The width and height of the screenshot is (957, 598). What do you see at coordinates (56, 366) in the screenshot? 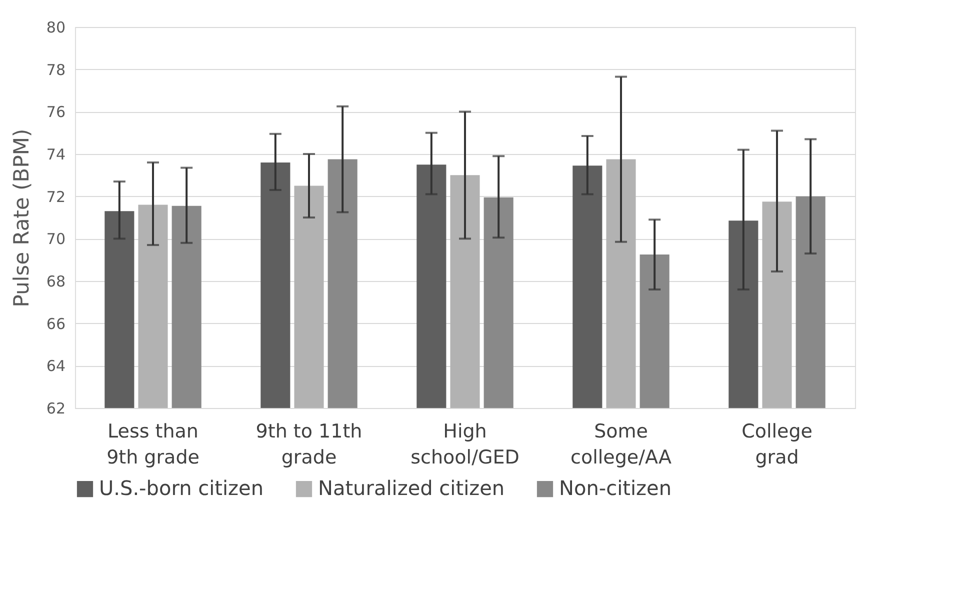
I see `y-tick-label: 64` at bounding box center [56, 366].